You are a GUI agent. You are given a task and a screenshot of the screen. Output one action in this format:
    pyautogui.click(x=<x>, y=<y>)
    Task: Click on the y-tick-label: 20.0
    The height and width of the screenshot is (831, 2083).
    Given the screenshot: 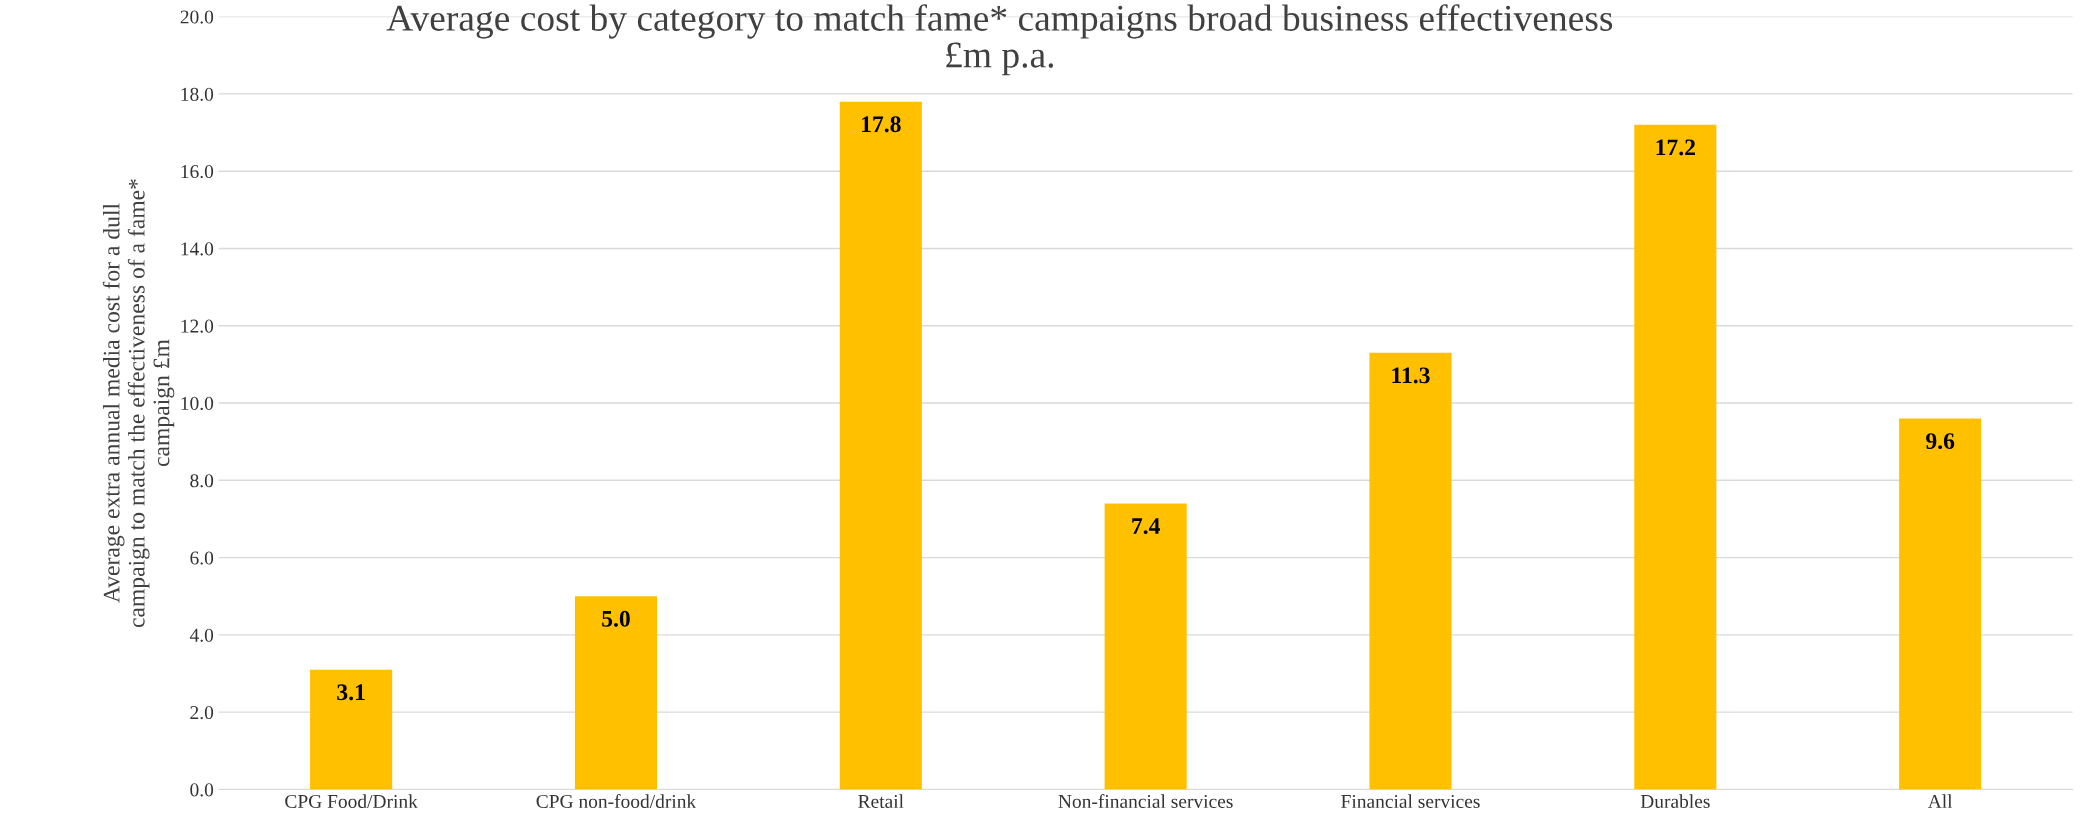 What is the action you would take?
    pyautogui.click(x=197, y=17)
    